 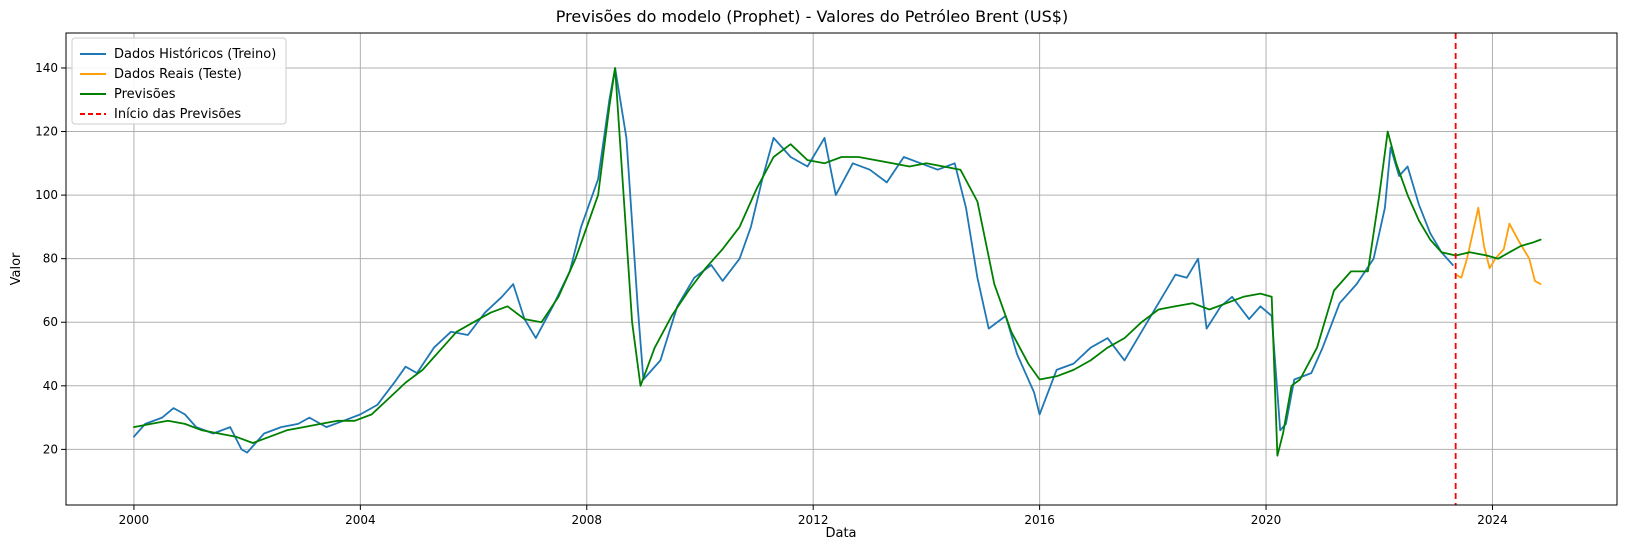 What do you see at coordinates (50, 322) in the screenshot?
I see `y-tick-label: 60` at bounding box center [50, 322].